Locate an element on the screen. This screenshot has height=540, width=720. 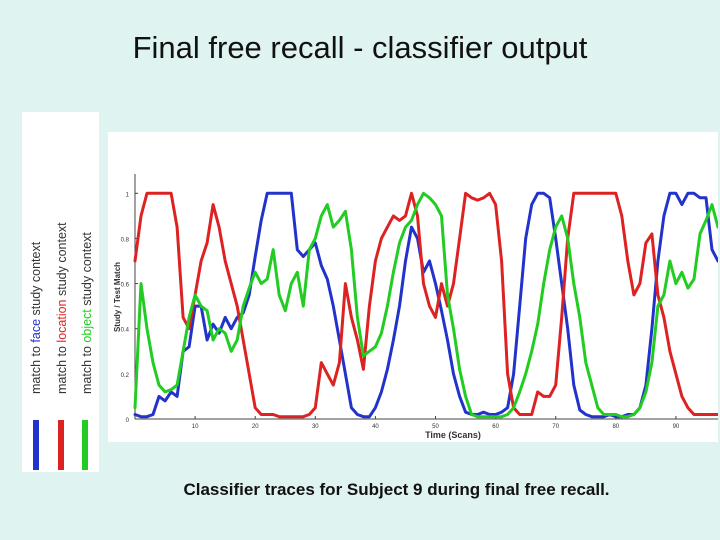
legend-label-location: match to location study context is located at coordinates (62, 308).